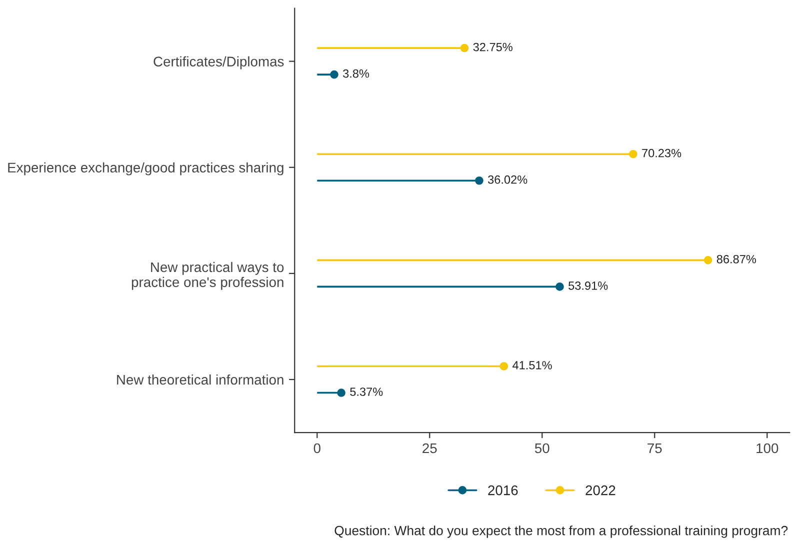 This screenshot has width=792, height=551. What do you see at coordinates (508, 179) in the screenshot?
I see `data-label: 36.02%` at bounding box center [508, 179].